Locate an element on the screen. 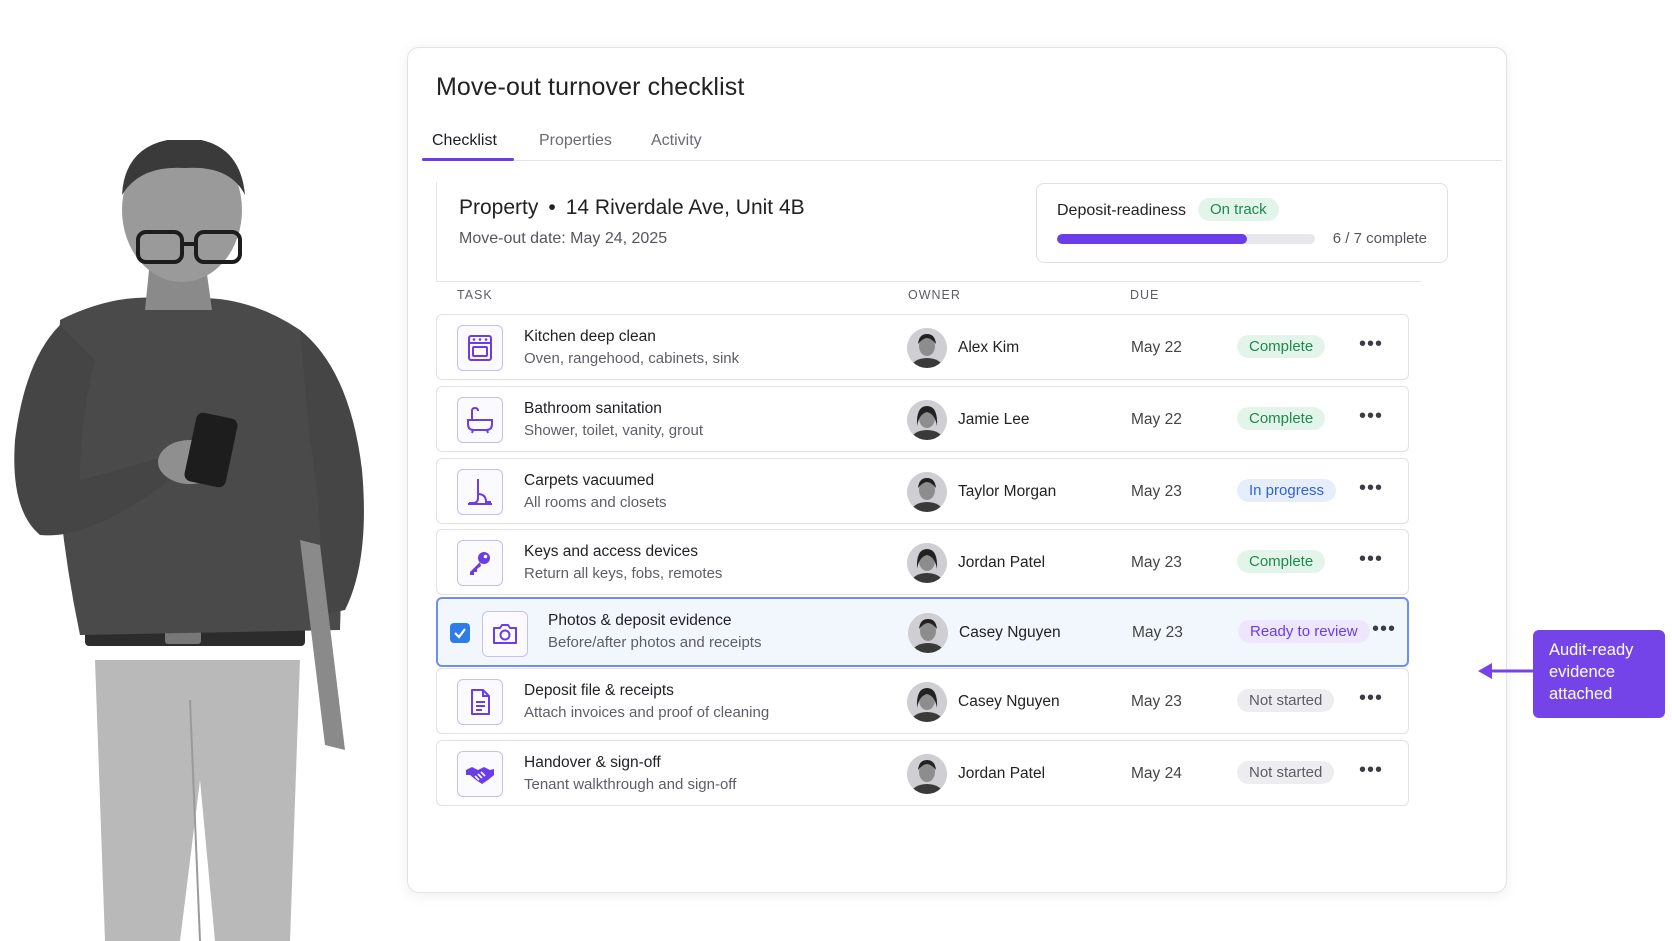 This screenshot has height=941, width=1672. handshake-icon is located at coordinates (480, 774).